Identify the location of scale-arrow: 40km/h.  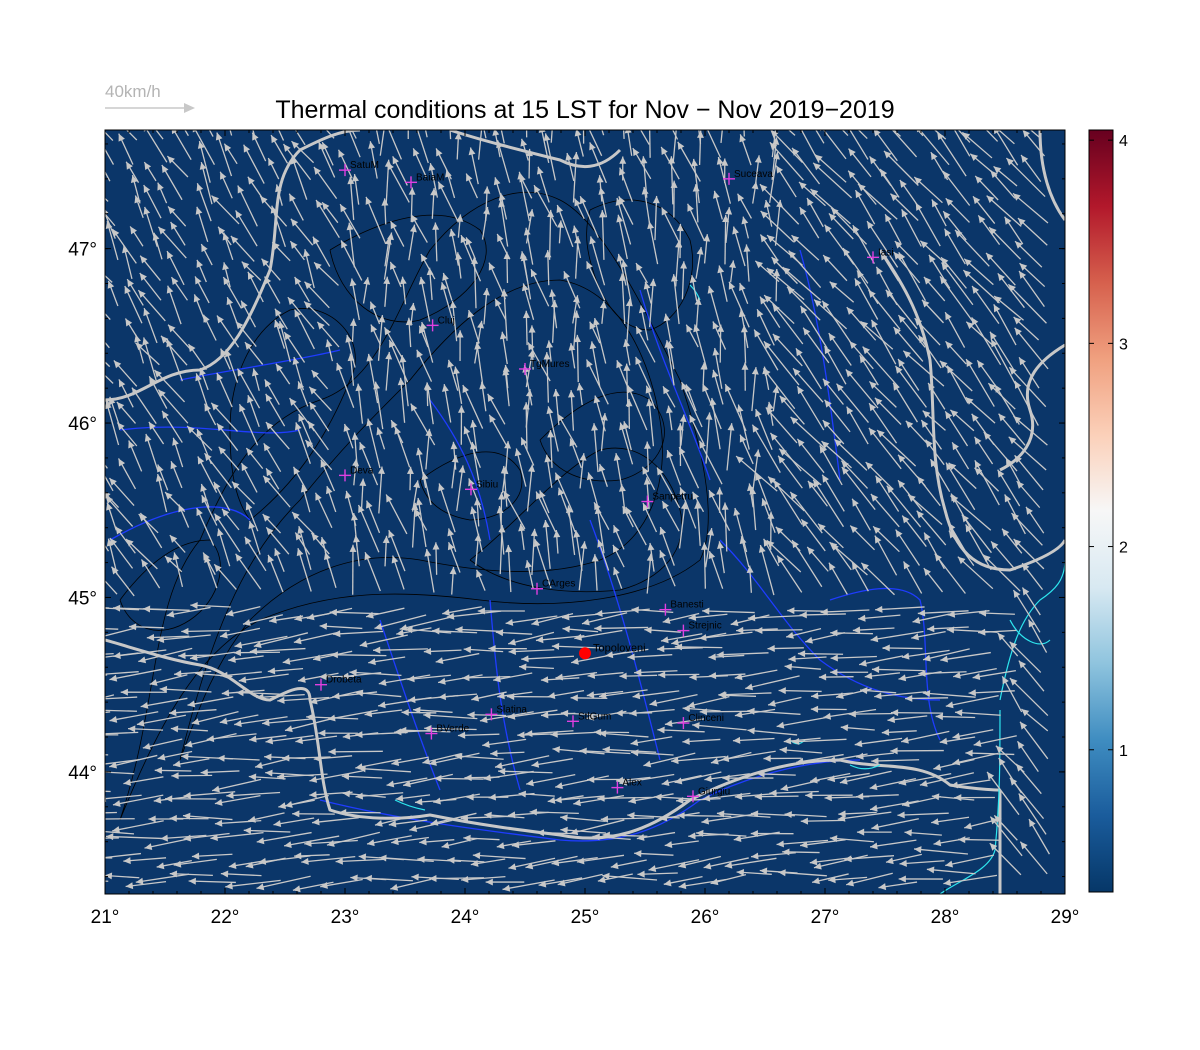
(150, 97).